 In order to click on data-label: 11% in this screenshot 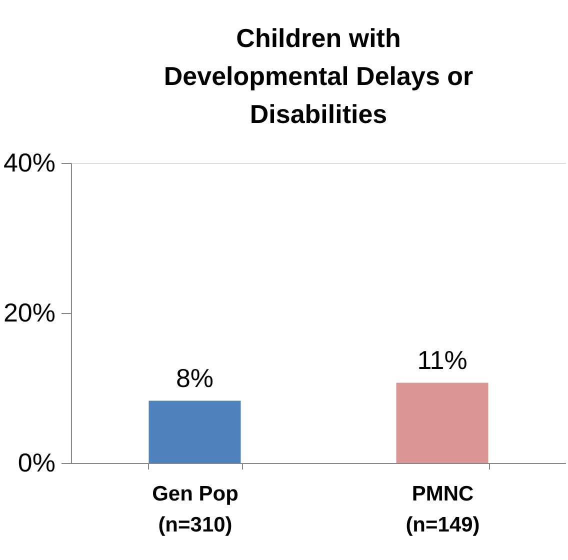, I will do `click(442, 359)`.